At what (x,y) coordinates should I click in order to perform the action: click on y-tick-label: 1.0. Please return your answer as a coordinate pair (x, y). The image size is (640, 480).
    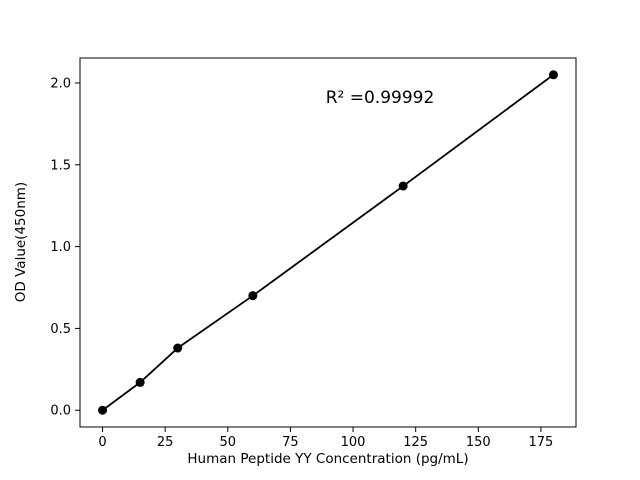
    Looking at the image, I should click on (60, 247).